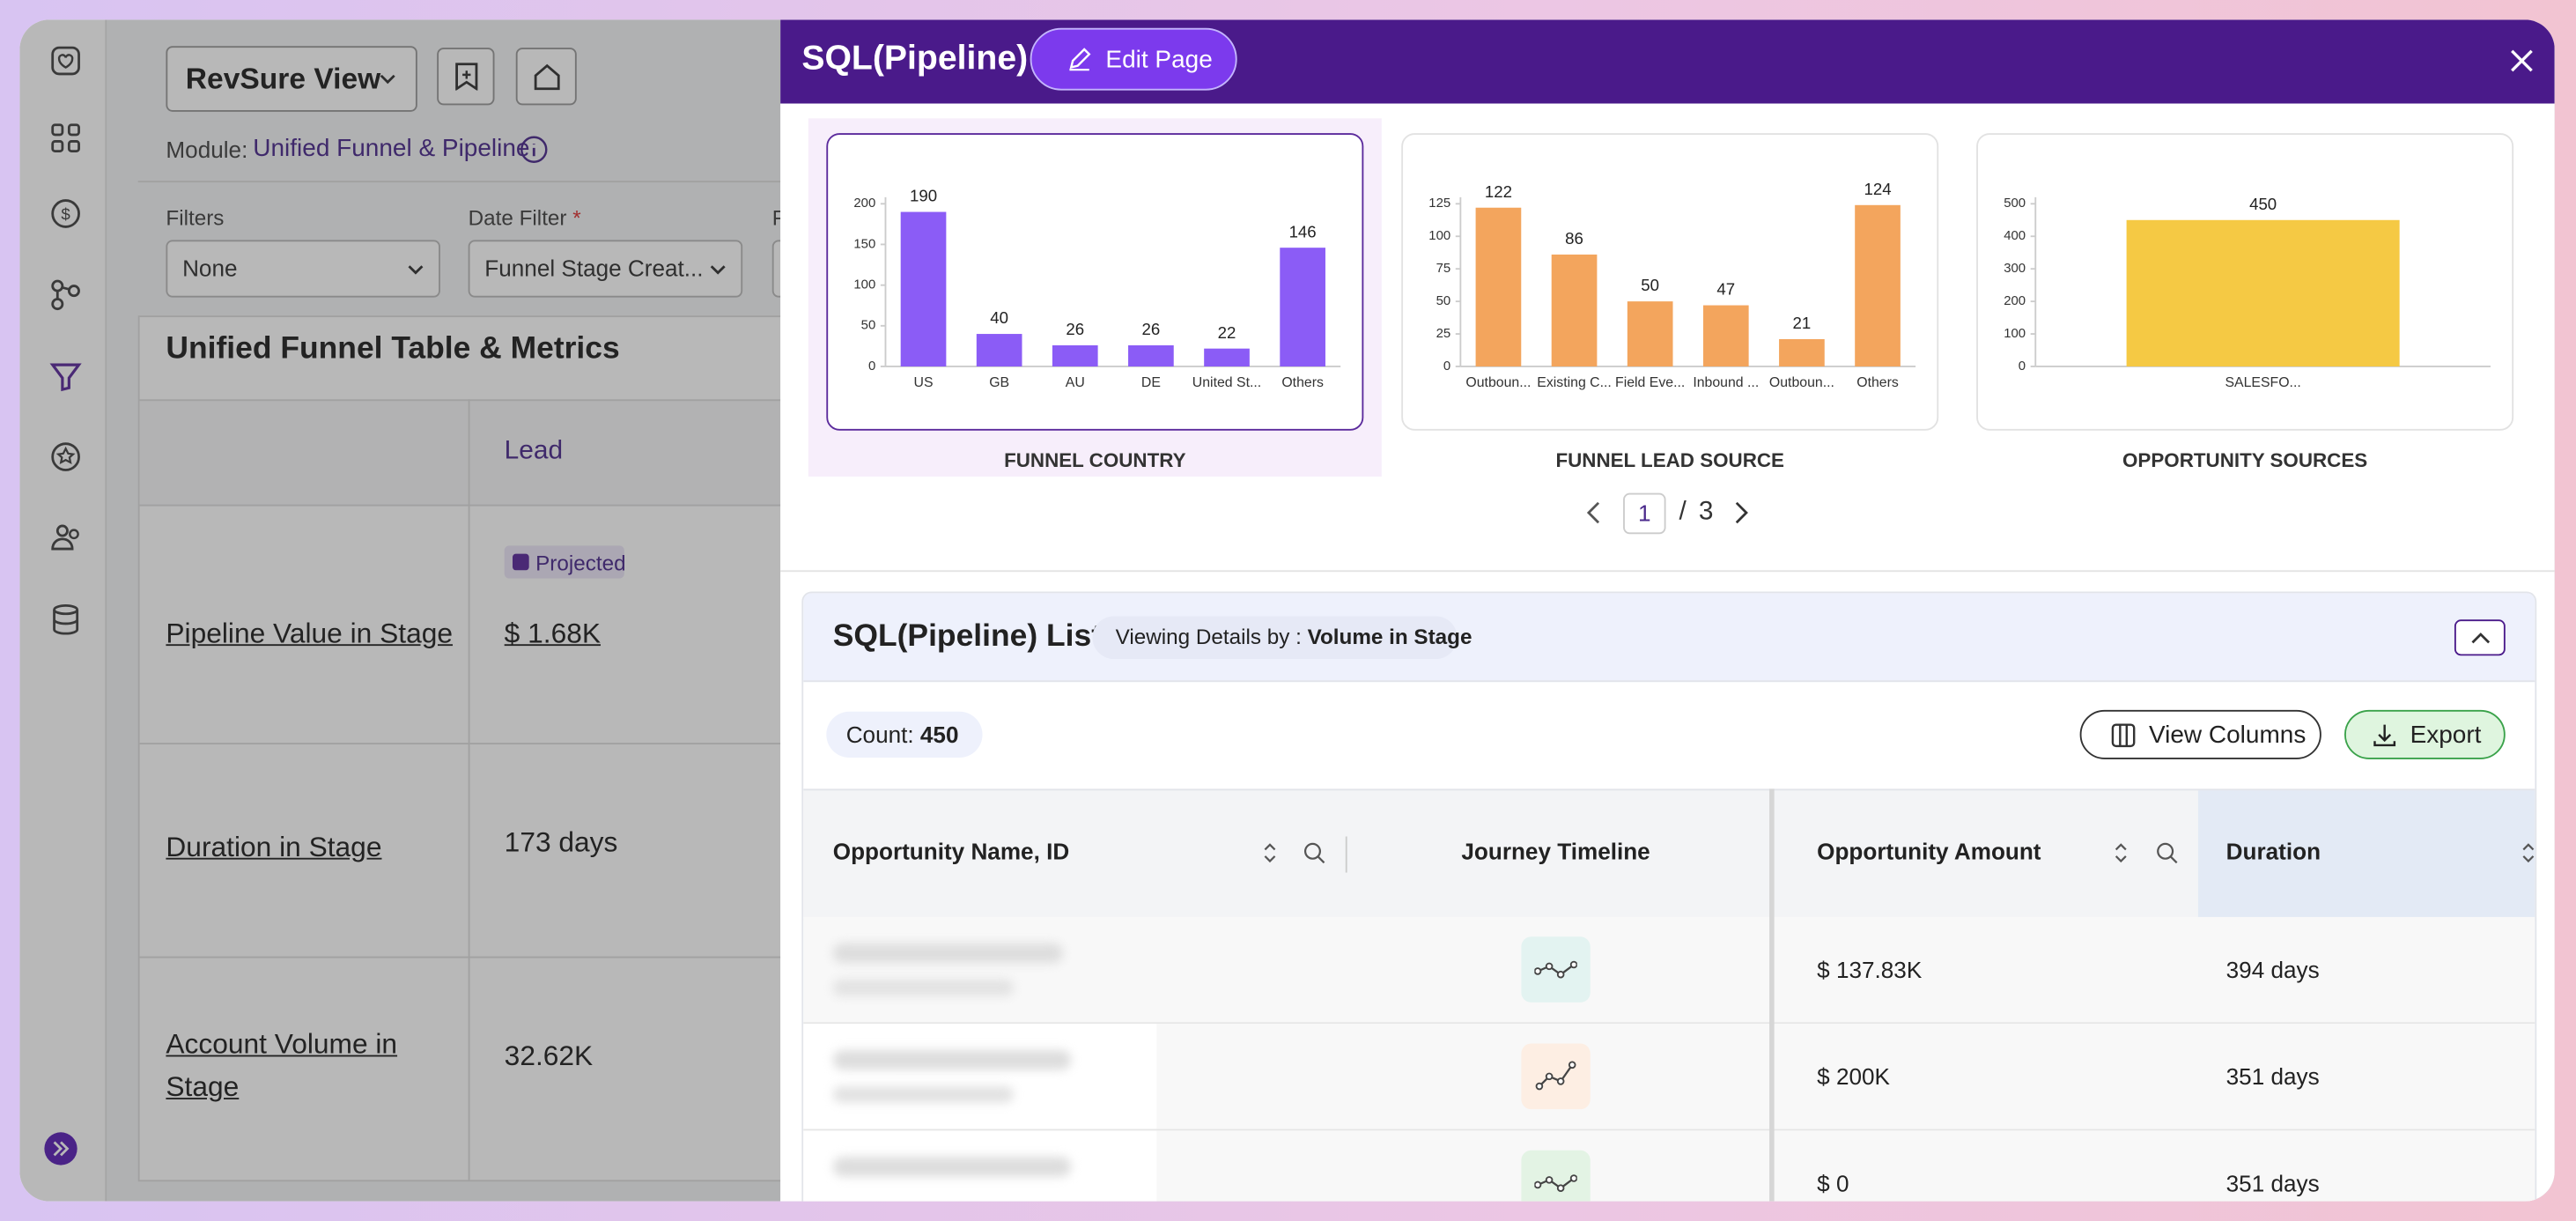 The height and width of the screenshot is (1221, 2576). I want to click on sorted-column-header: Duration, so click(2367, 854).